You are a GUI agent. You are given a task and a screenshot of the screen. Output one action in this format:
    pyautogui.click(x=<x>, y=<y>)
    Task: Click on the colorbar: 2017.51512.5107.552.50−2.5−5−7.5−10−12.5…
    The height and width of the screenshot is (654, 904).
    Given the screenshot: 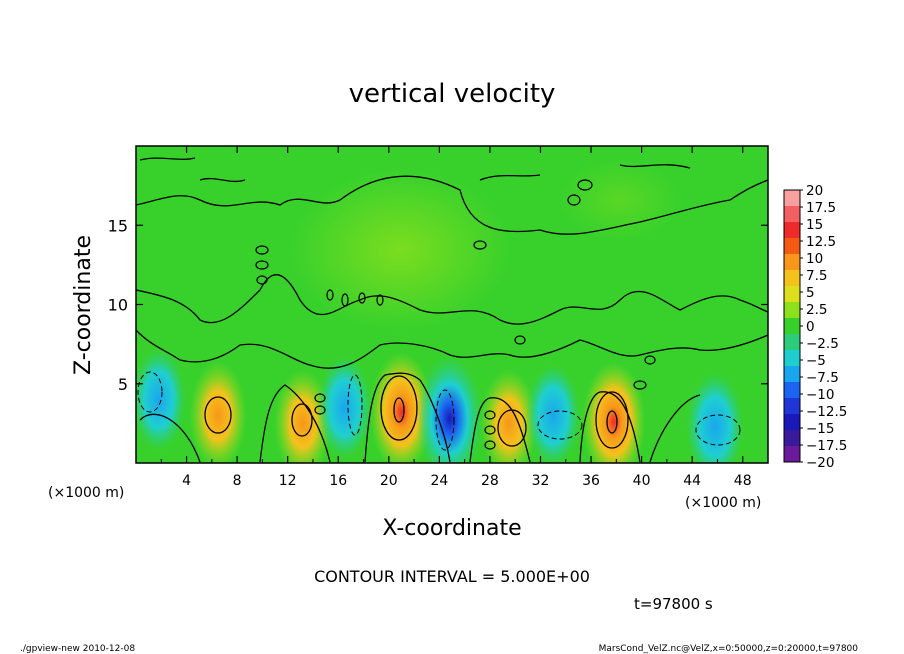 What is the action you would take?
    pyautogui.click(x=815, y=327)
    